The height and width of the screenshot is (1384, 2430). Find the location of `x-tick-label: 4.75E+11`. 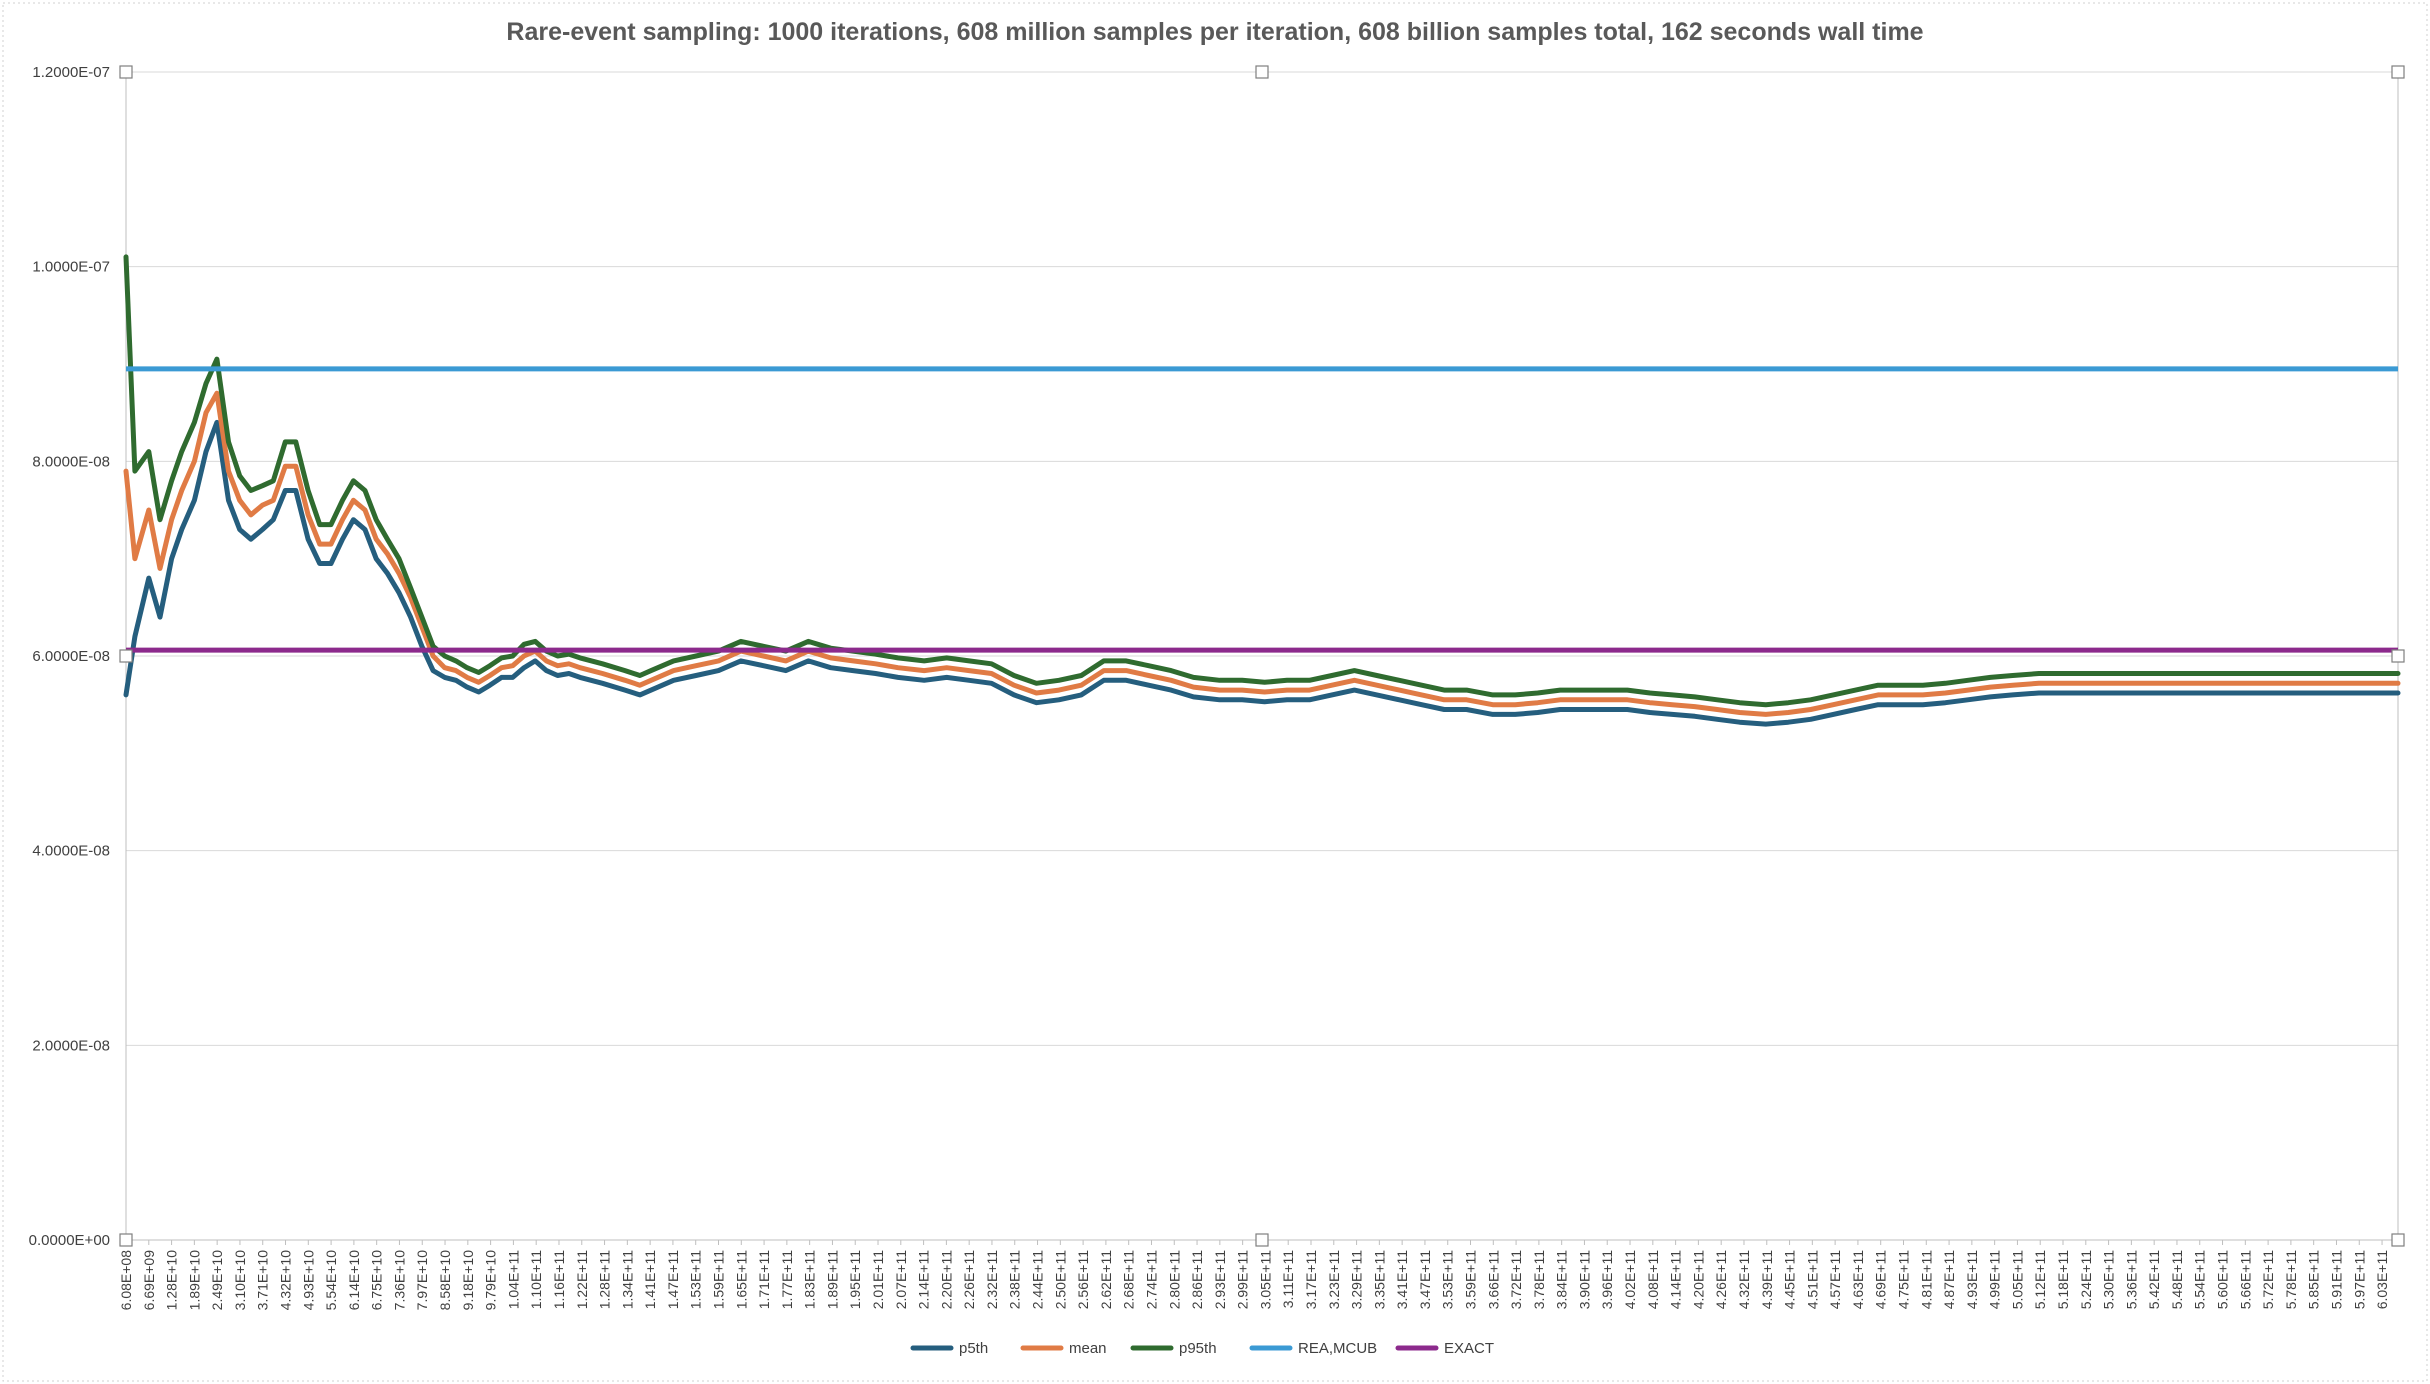

x-tick-label: 4.75E+11 is located at coordinates (1903, 1280).